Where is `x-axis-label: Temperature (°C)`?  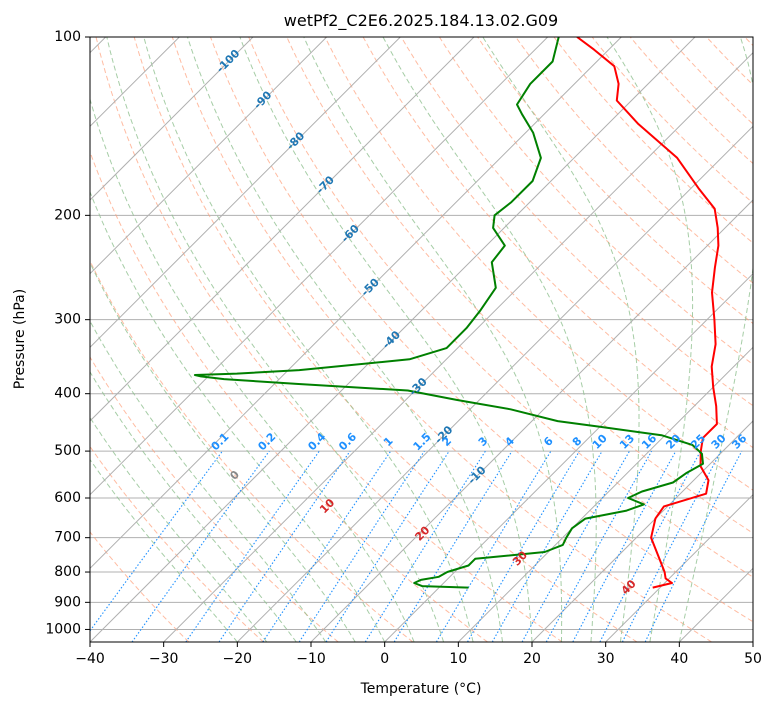 x-axis-label: Temperature (°C) is located at coordinates (421, 689).